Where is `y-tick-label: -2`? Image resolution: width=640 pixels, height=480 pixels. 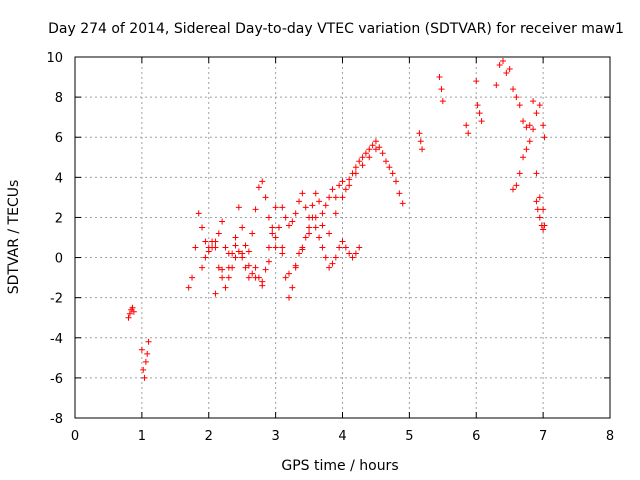
y-tick-label: -2 is located at coordinates (56, 299).